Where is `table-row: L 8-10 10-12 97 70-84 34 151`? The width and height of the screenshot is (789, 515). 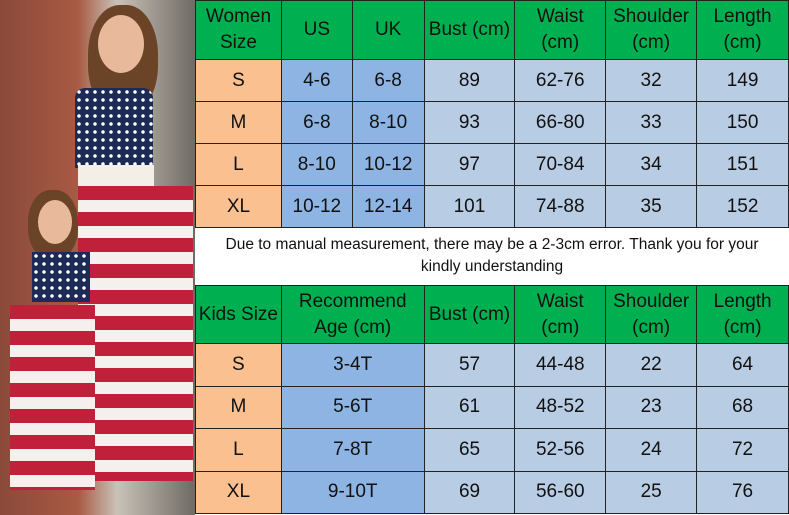
table-row: L 8-10 10-12 97 70-84 34 151 is located at coordinates (492, 164).